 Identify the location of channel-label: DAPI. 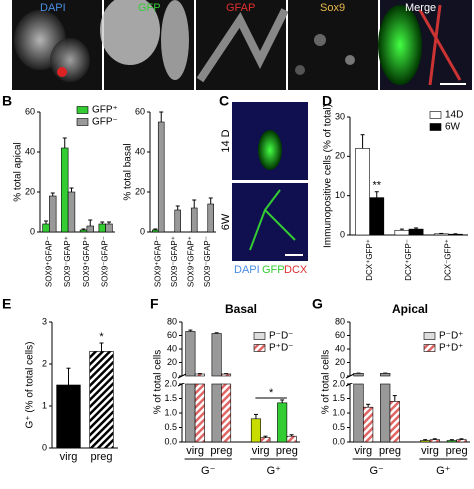
(247, 270).